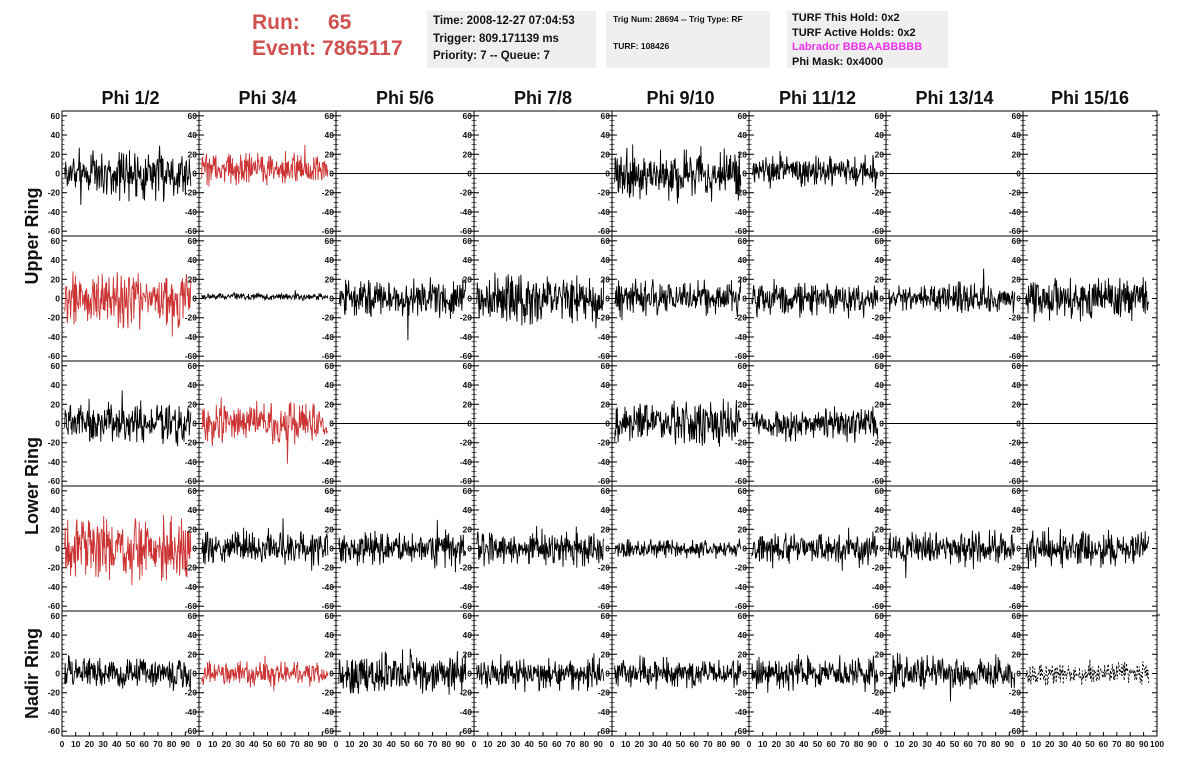 The height and width of the screenshot is (772, 1196). I want to click on turf-active-holds-text: TURF Active Holds: 0x2, so click(854, 32).